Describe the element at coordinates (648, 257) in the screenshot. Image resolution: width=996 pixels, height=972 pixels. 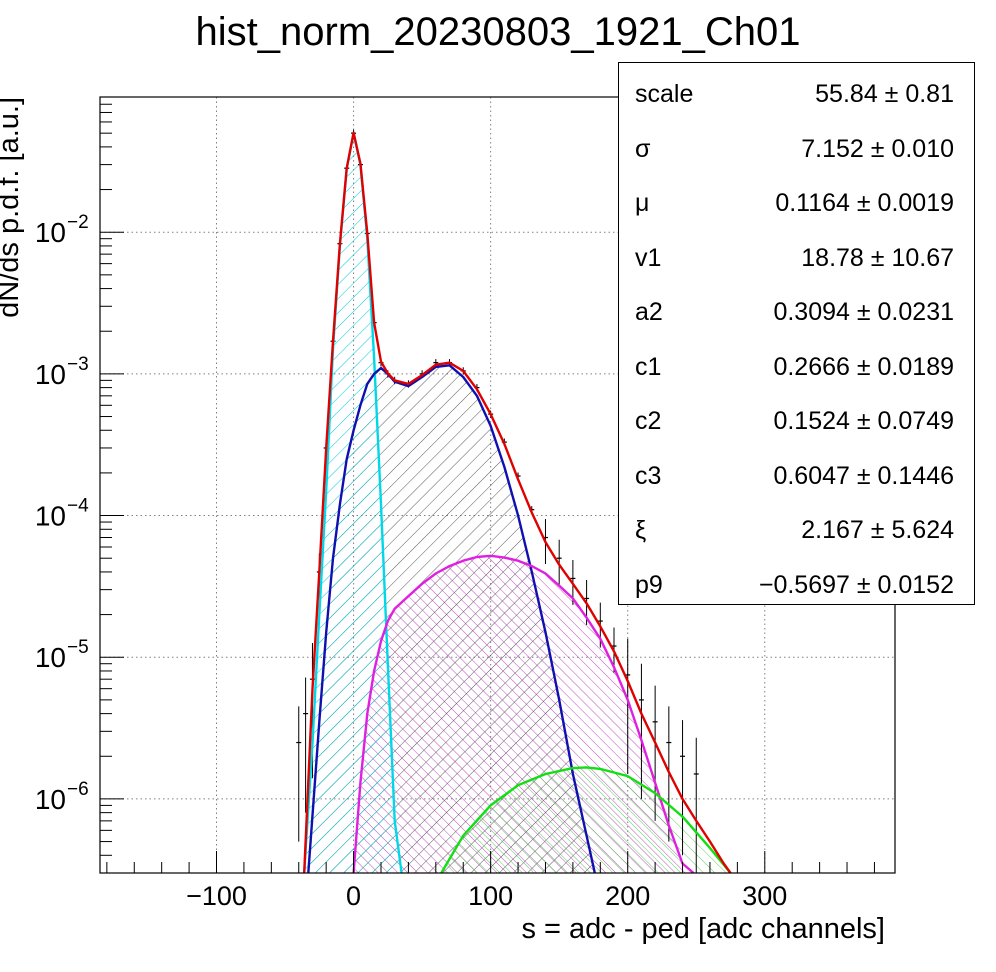
I see `stat-name: v1` at that location.